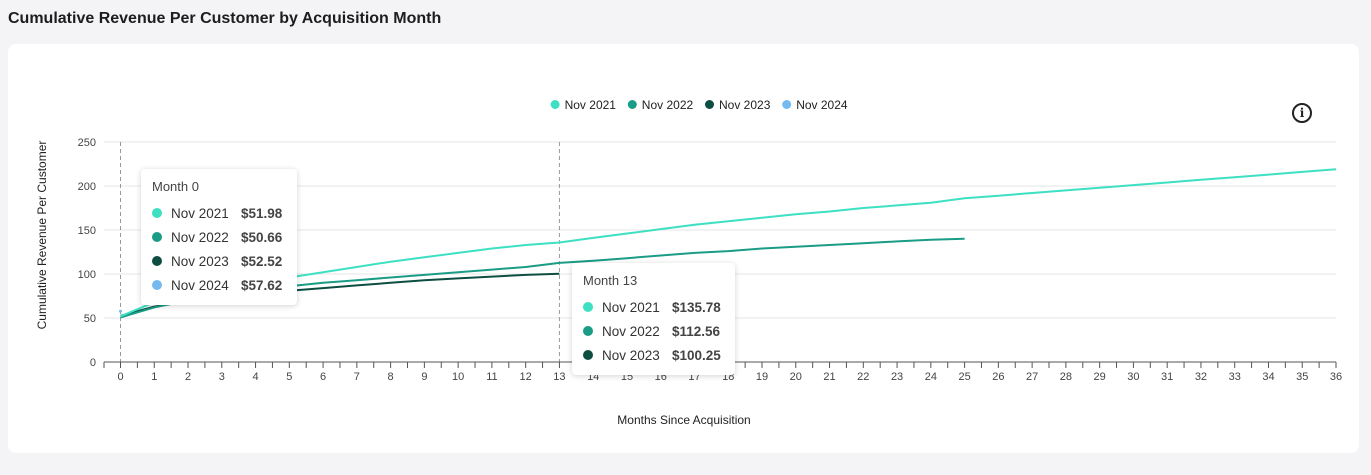 The width and height of the screenshot is (1371, 475). What do you see at coordinates (262, 213) in the screenshot?
I see `tooltip-value: $51.98` at bounding box center [262, 213].